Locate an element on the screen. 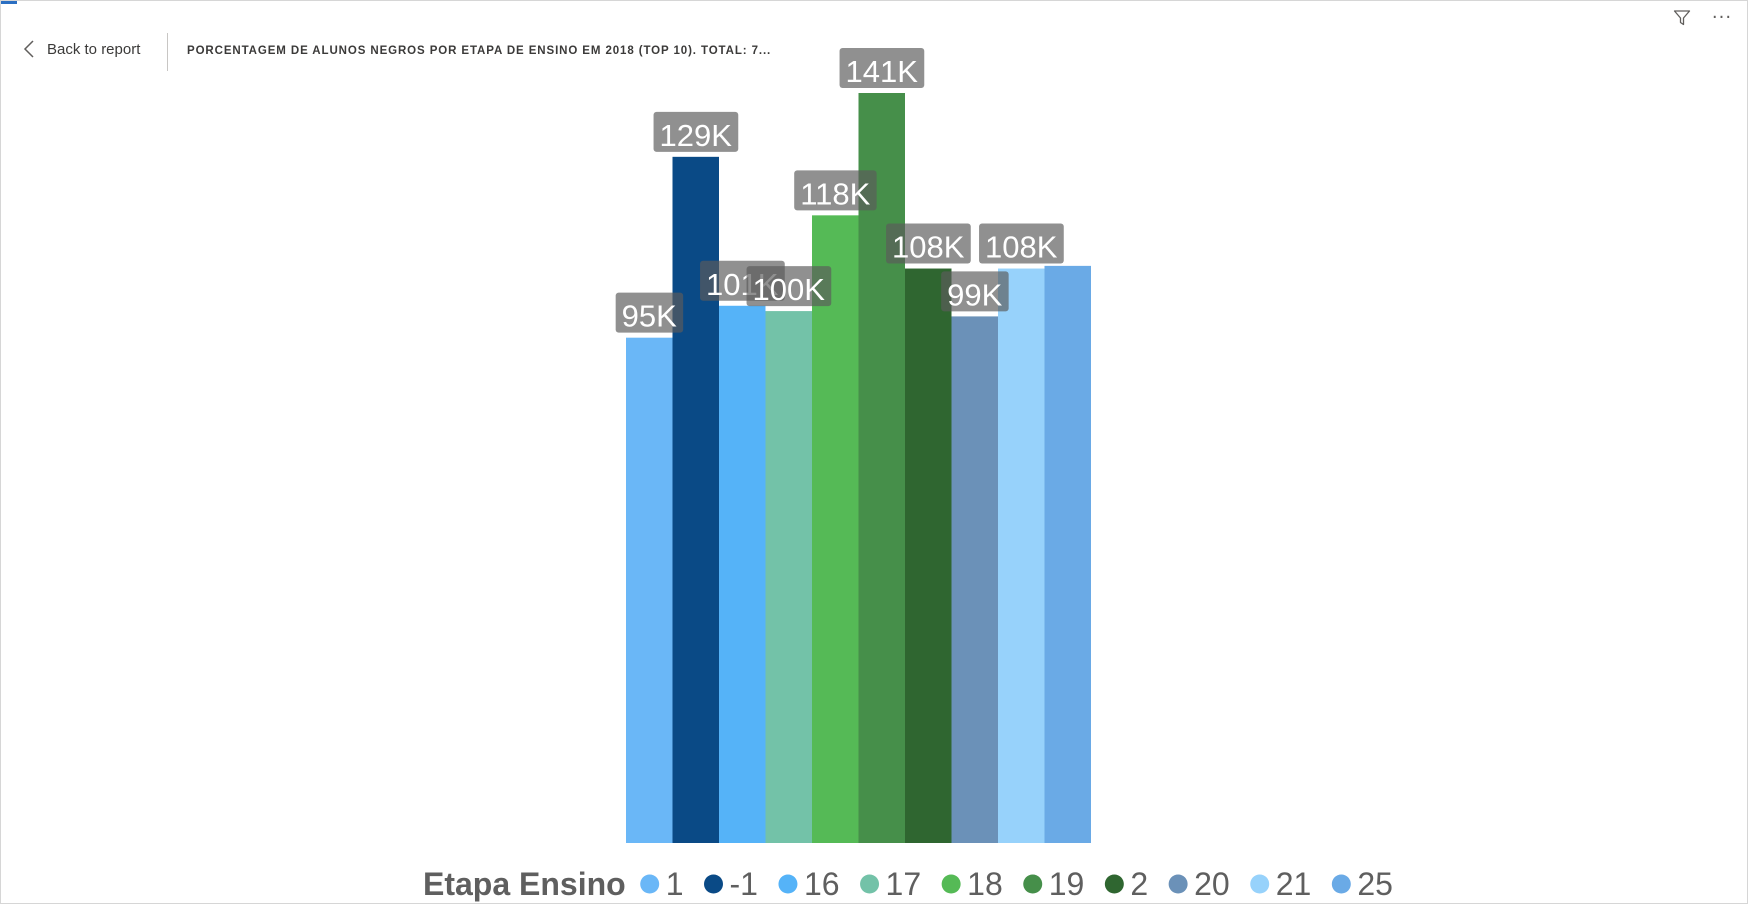  filter-icon is located at coordinates (1682, 18).